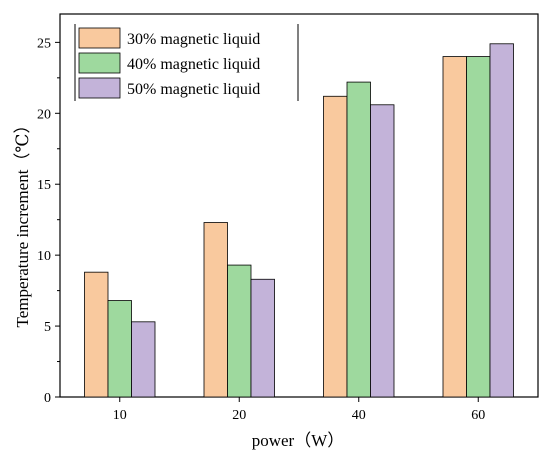  What do you see at coordinates (44, 114) in the screenshot?
I see `y-tick-label: 20` at bounding box center [44, 114].